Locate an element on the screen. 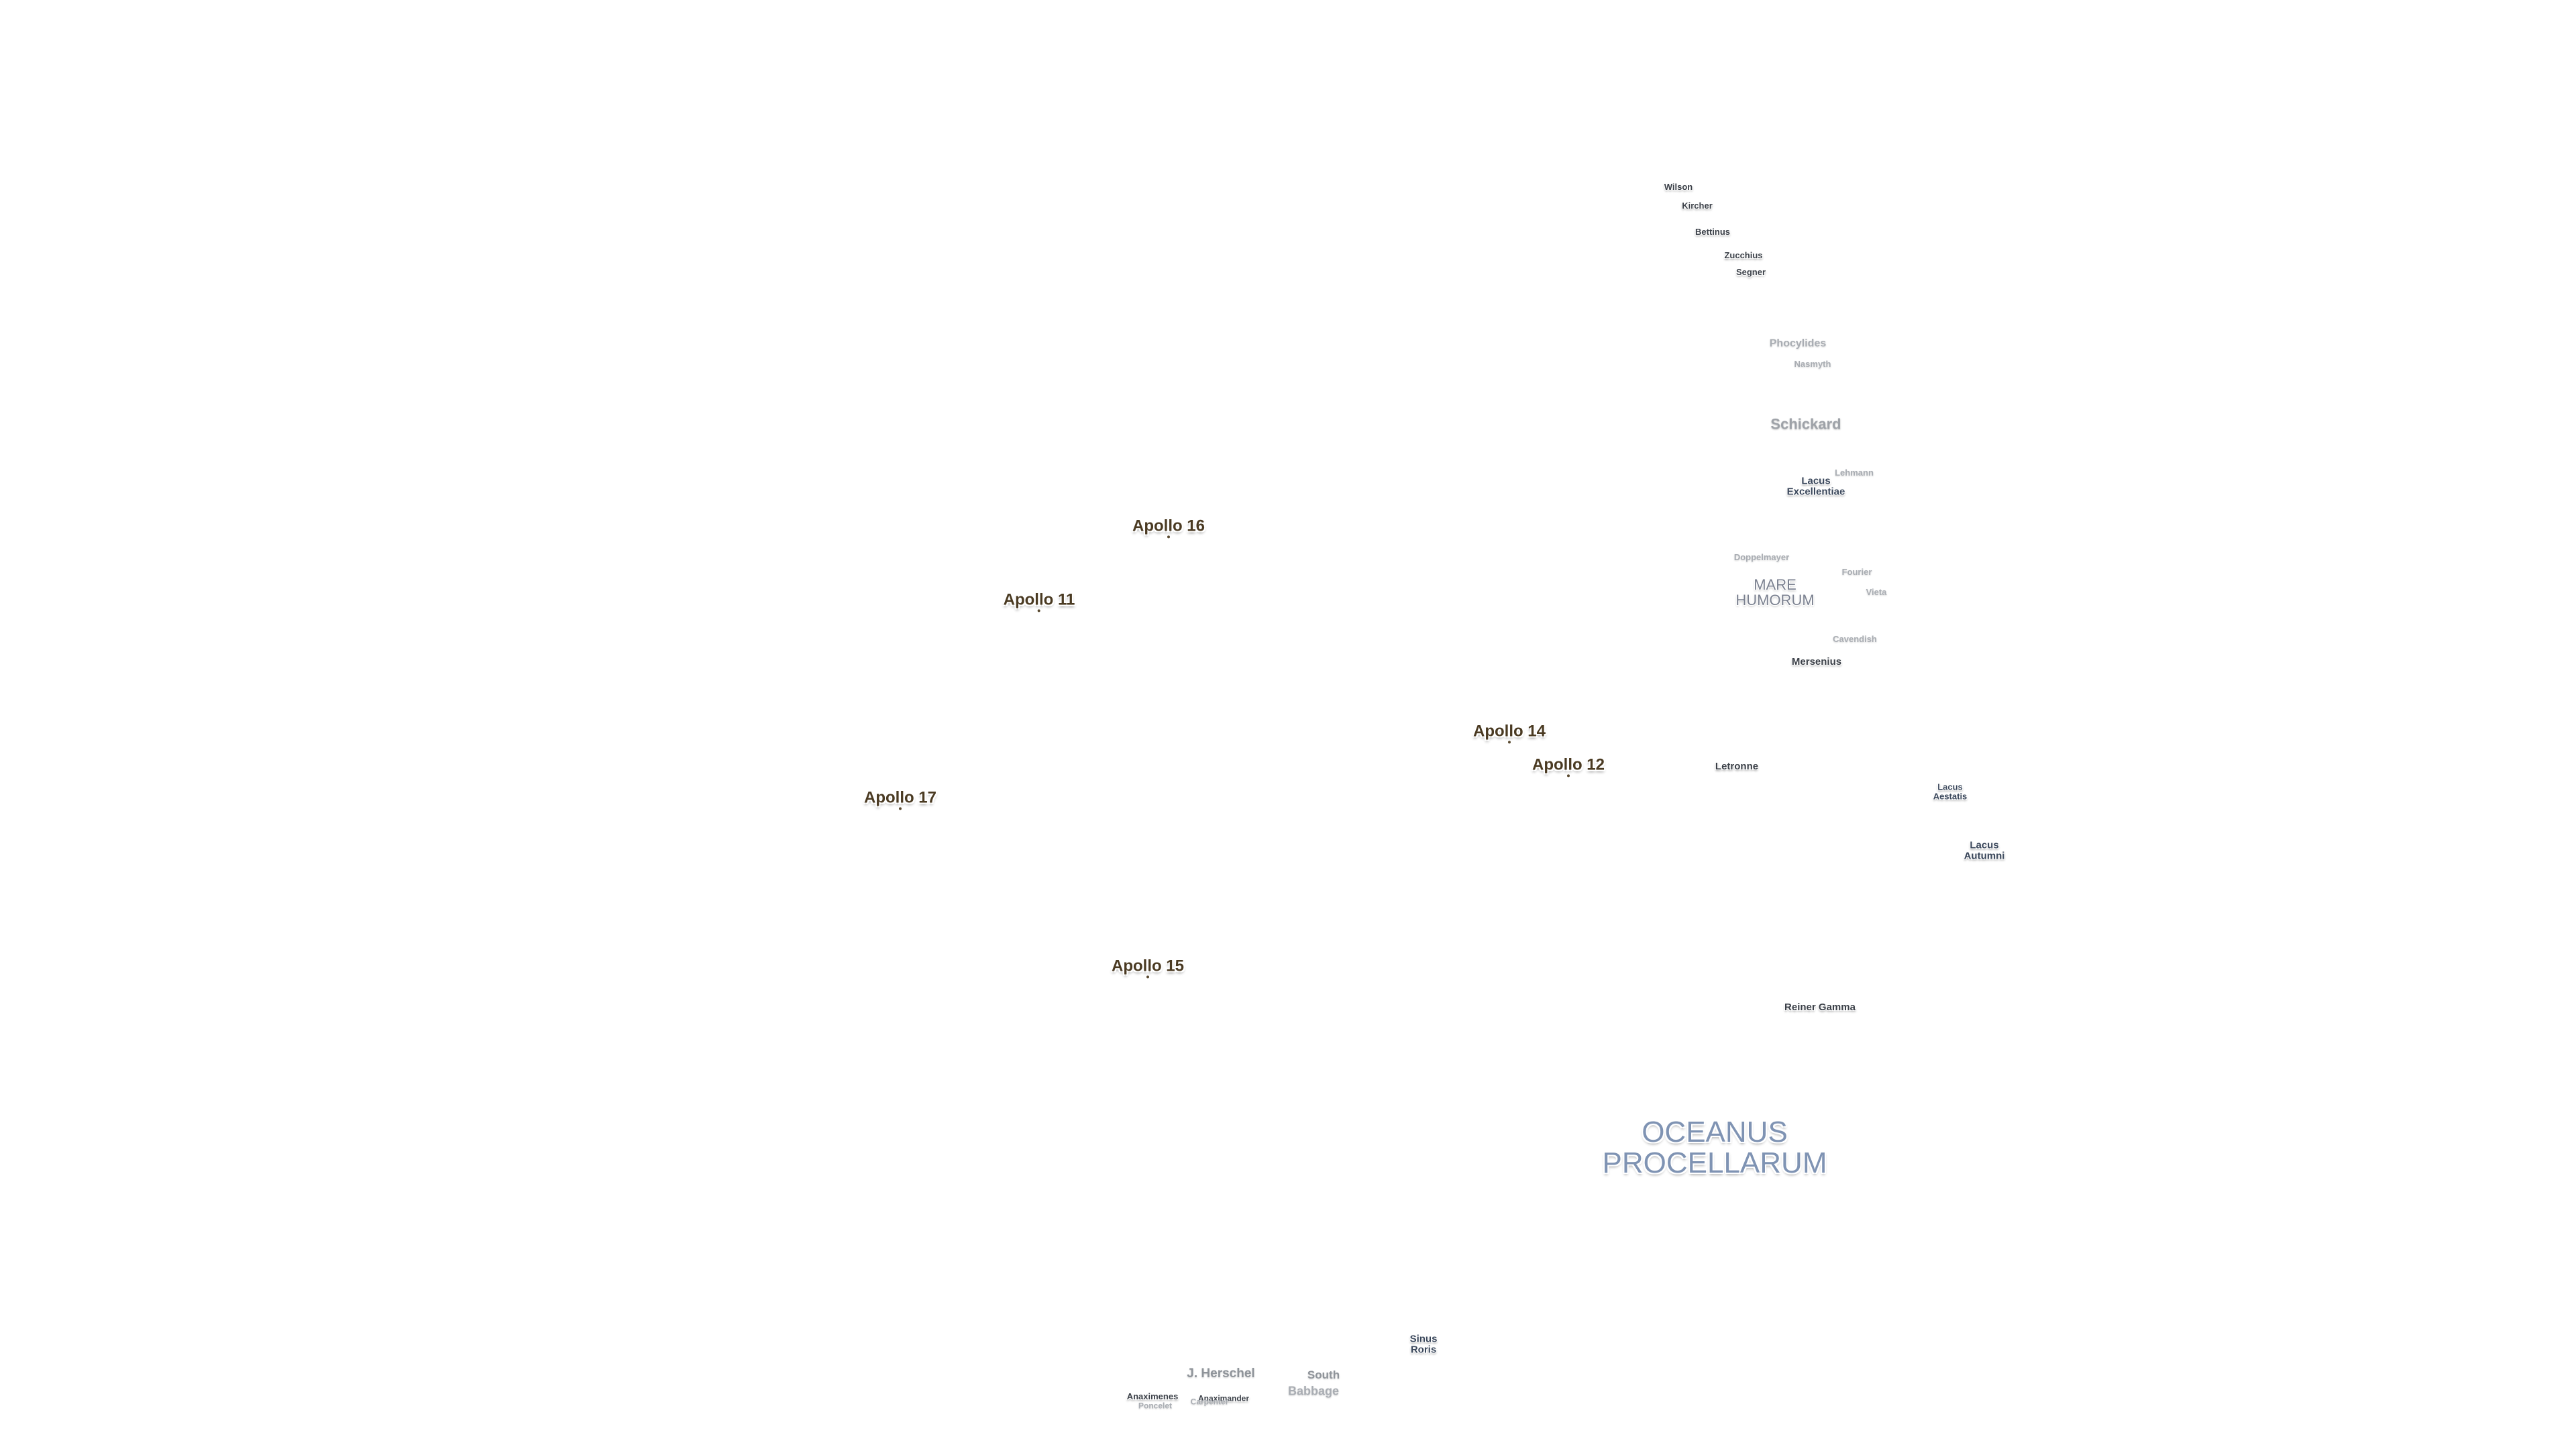 The image size is (2576, 1449). lacus-label-autumni: Lacus Autumni is located at coordinates (1984, 850).